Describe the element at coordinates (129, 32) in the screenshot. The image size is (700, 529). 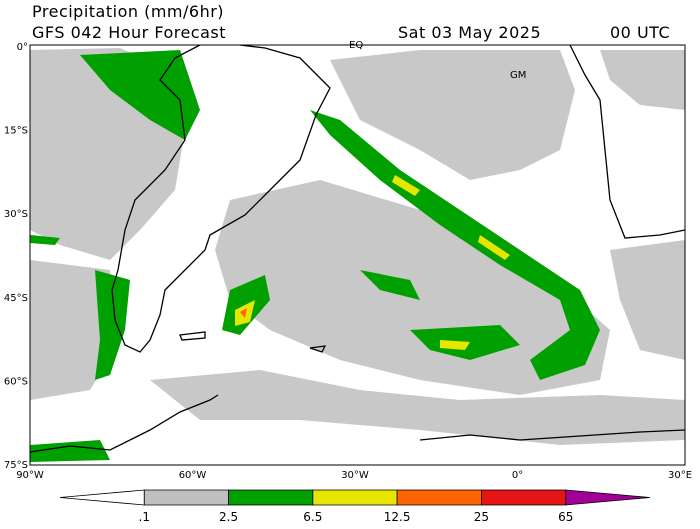
I see `subtitle: GFS 042 Hour Forecast` at that location.